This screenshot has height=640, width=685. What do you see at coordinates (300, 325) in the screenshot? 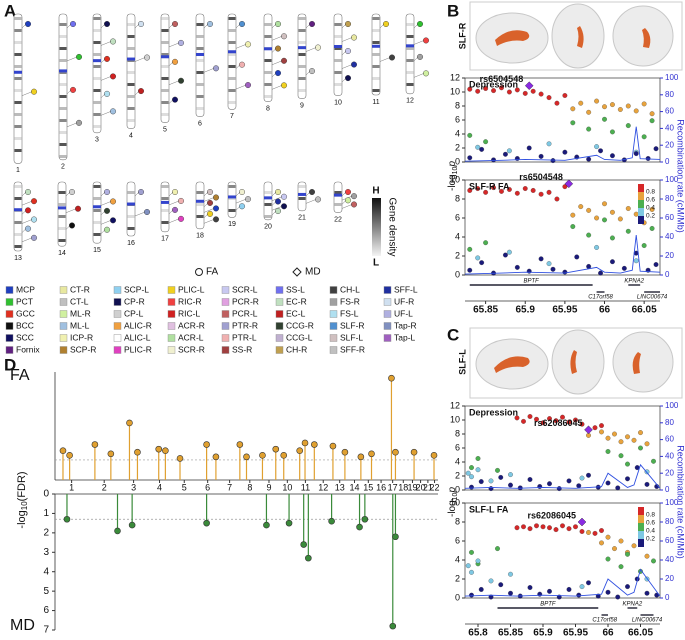
I see `tract-label: CCG-R` at bounding box center [300, 325].